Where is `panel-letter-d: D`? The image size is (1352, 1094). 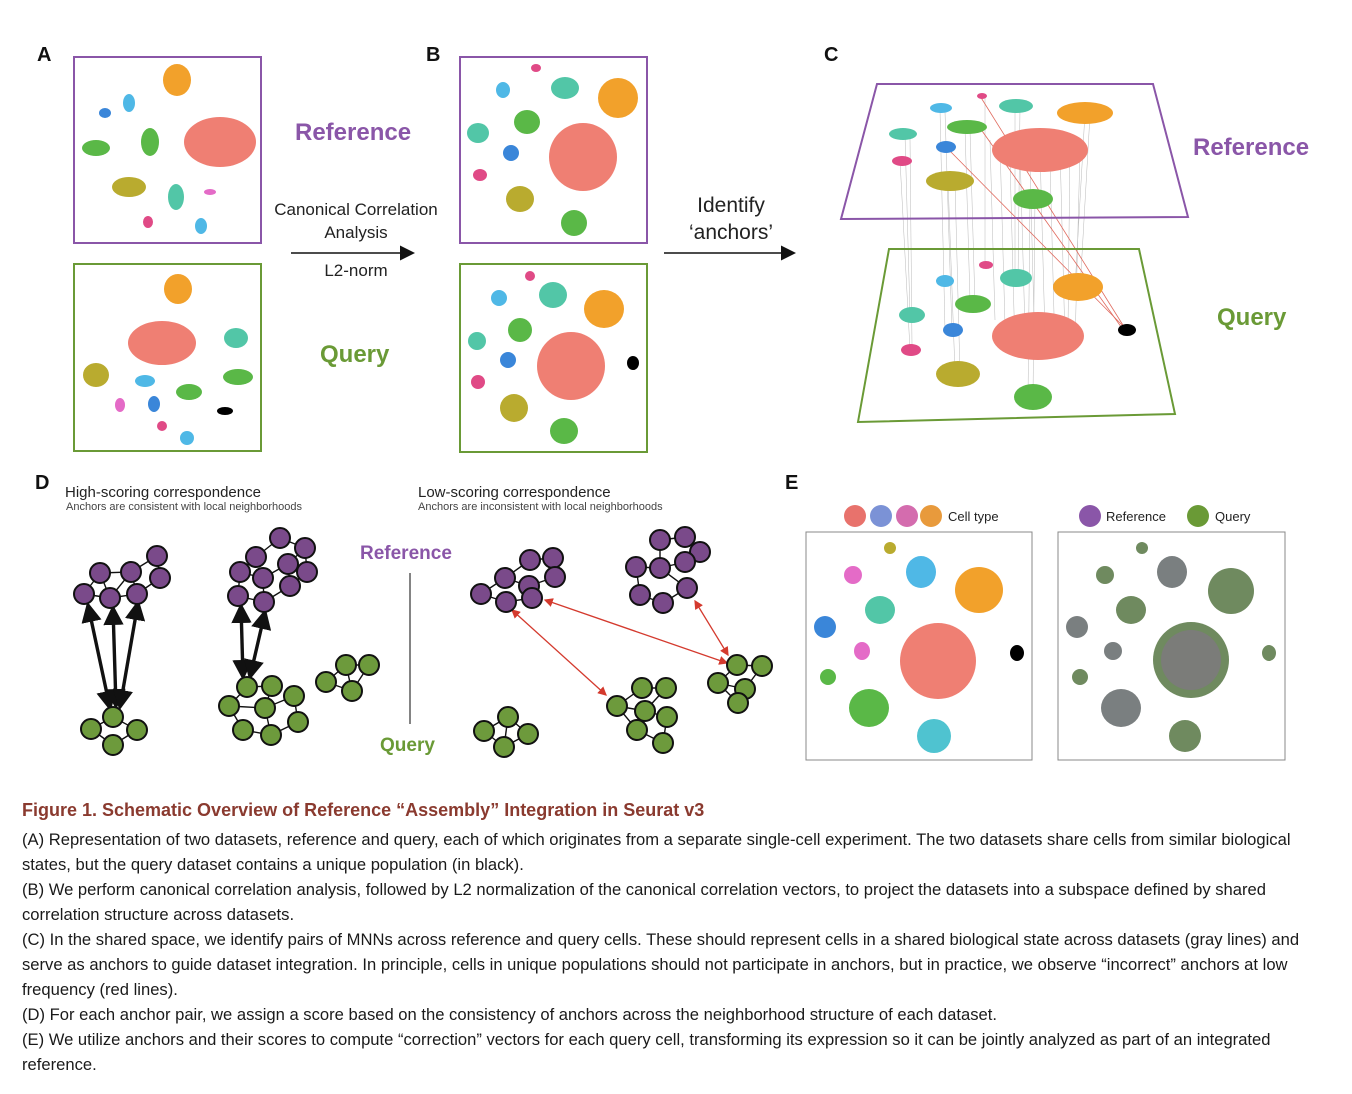
panel-letter-d: D is located at coordinates (42, 483).